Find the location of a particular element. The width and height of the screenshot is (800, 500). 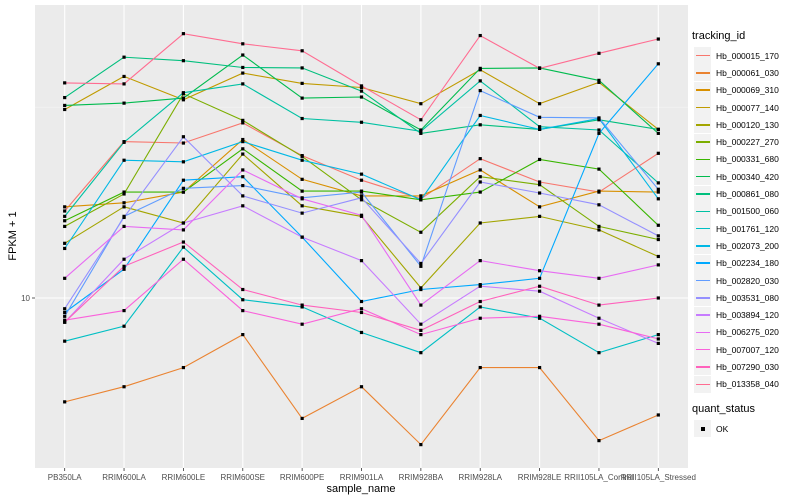

legend-quant-label: OK is located at coordinates (722, 428).